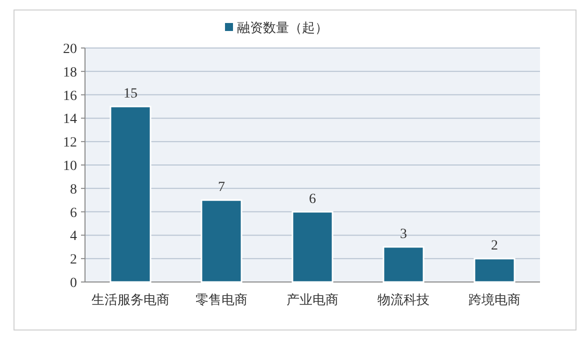 The height and width of the screenshot is (340, 586). I want to click on x-tick-label: 零售电商, so click(222, 300).